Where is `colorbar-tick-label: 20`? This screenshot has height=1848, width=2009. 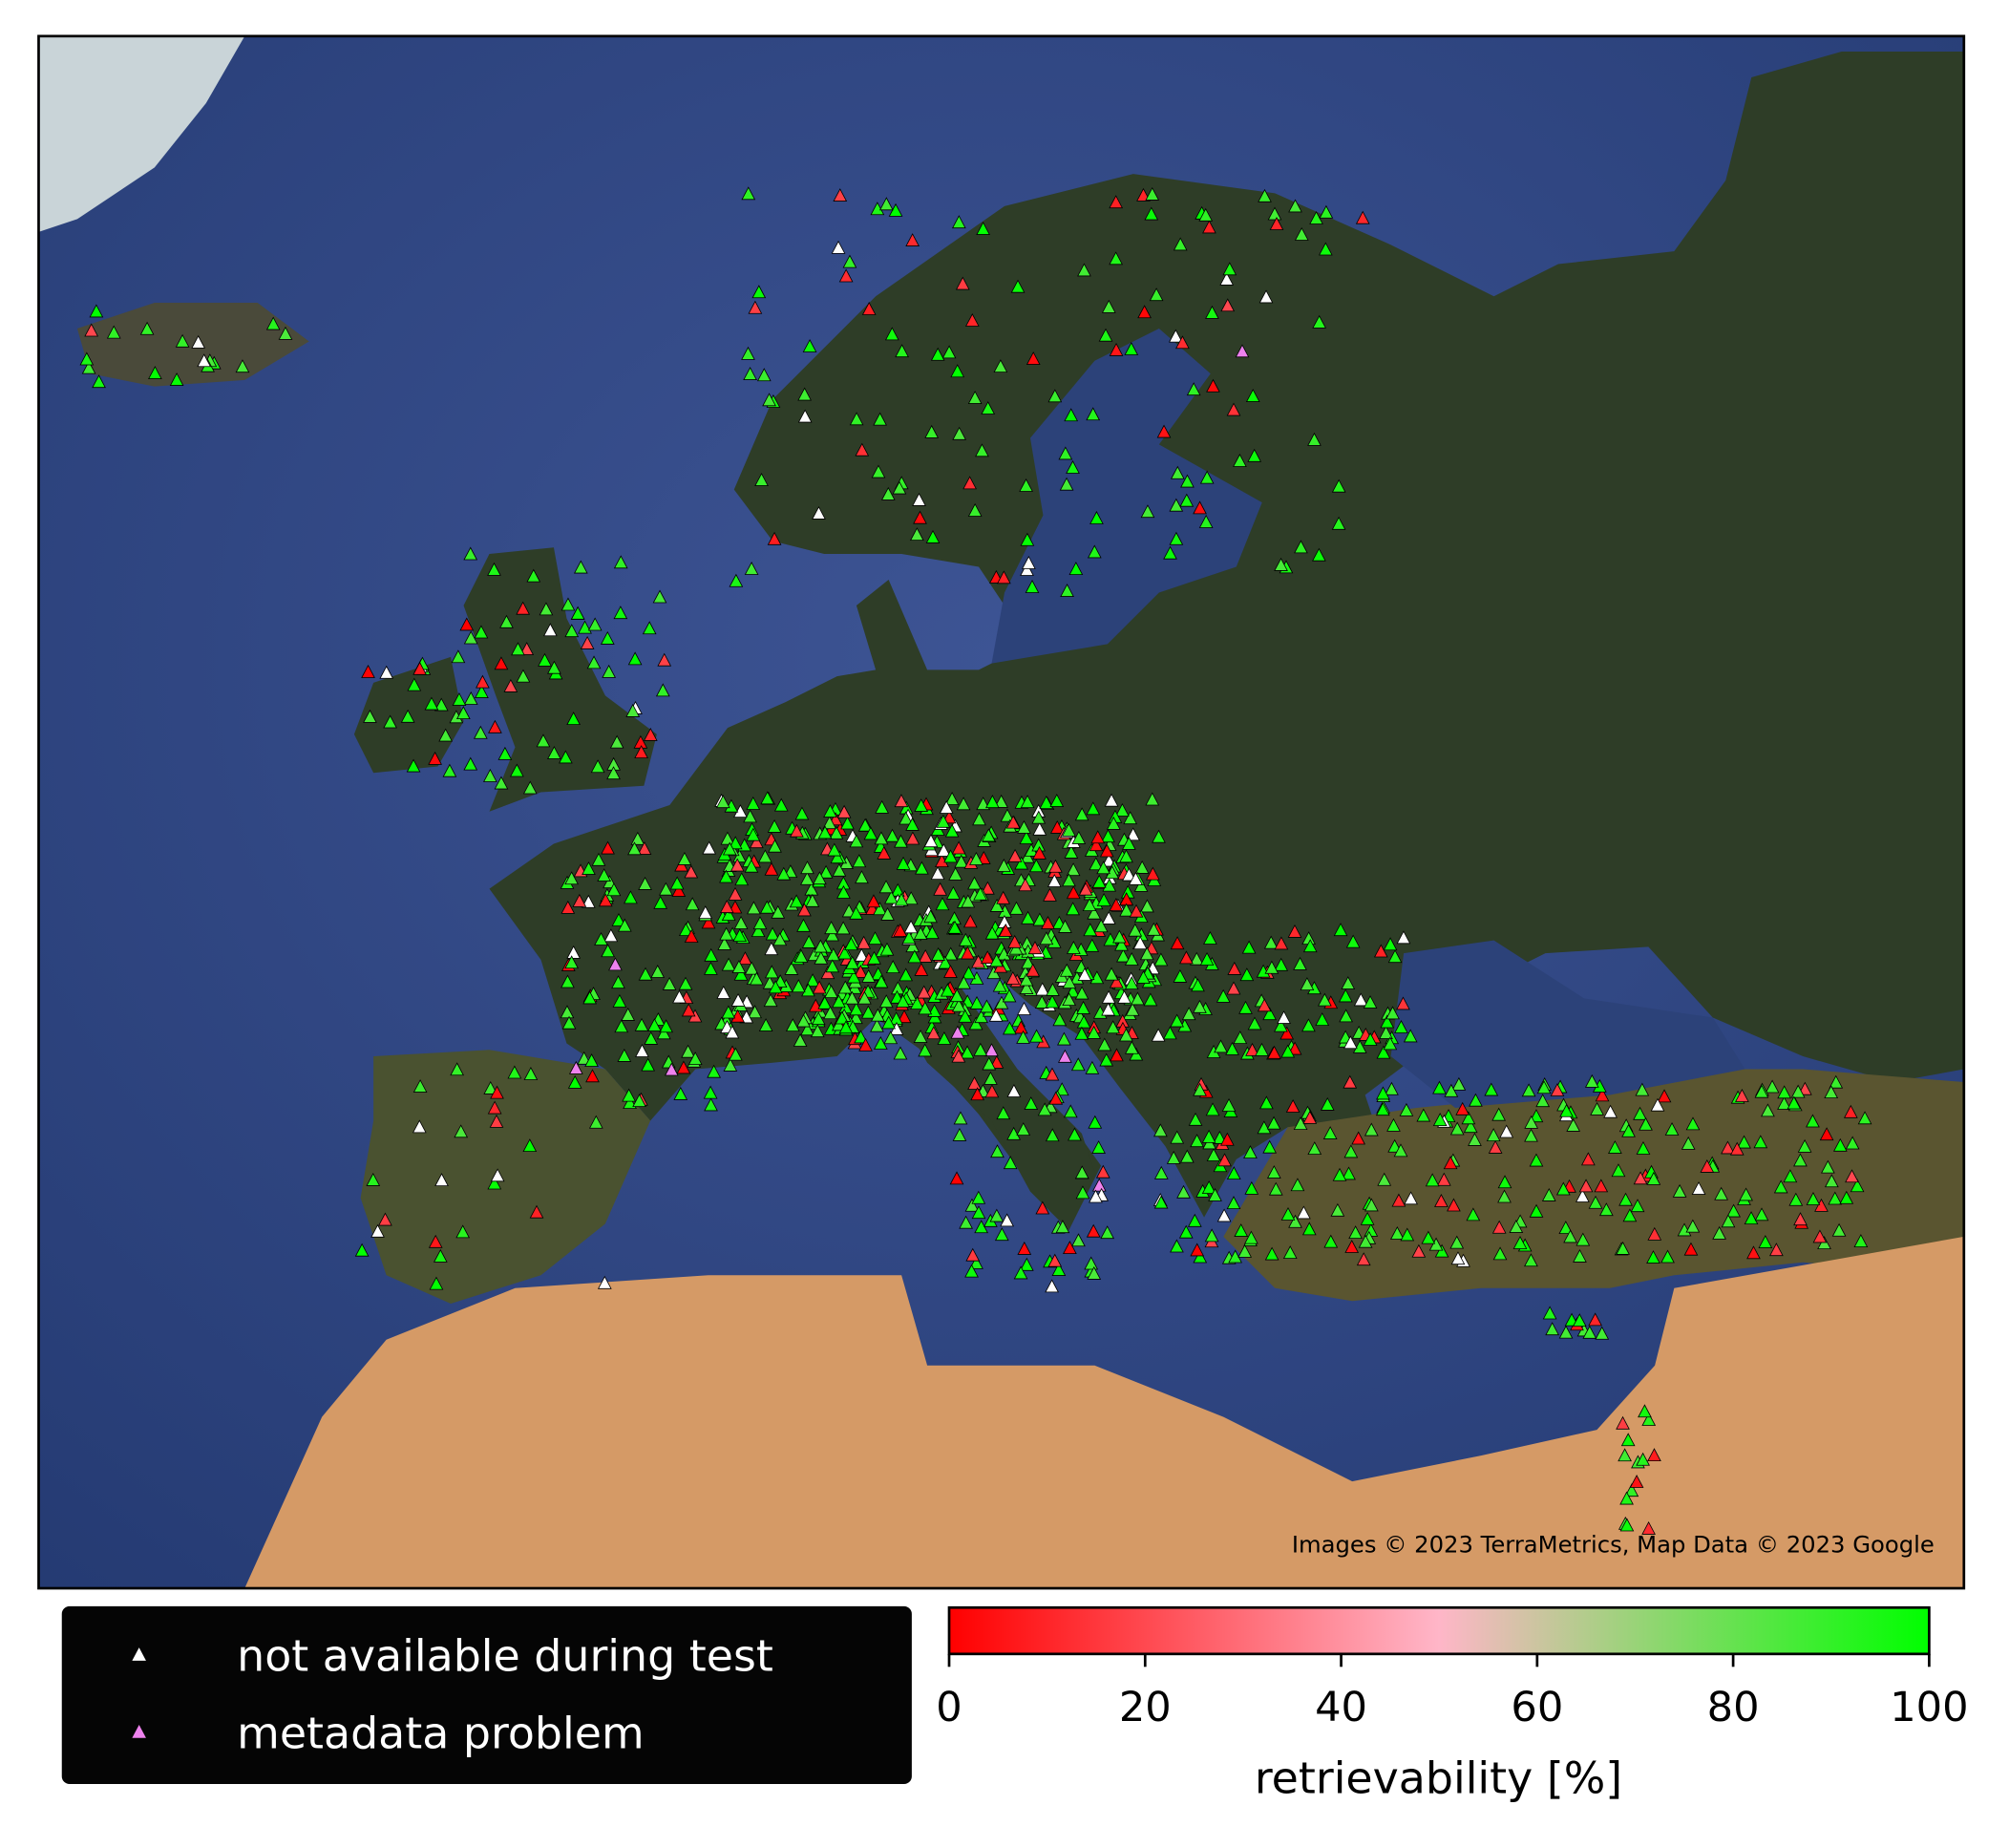 colorbar-tick-label: 20 is located at coordinates (1145, 1707).